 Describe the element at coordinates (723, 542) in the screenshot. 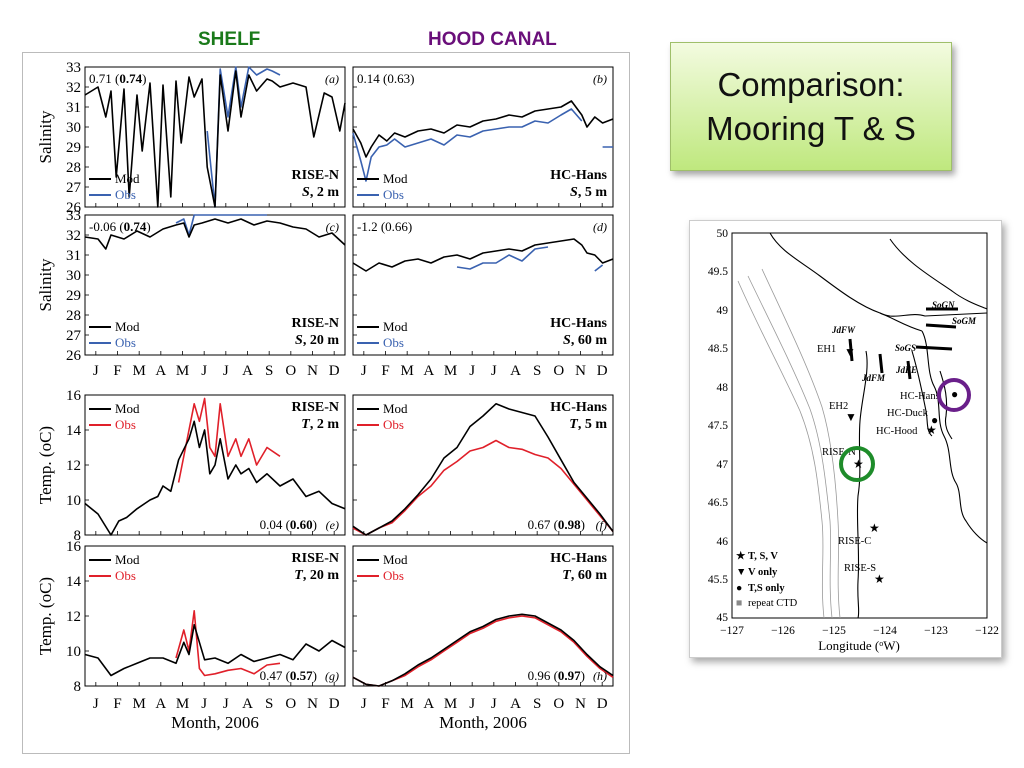

I see `map-ytick: 46` at that location.